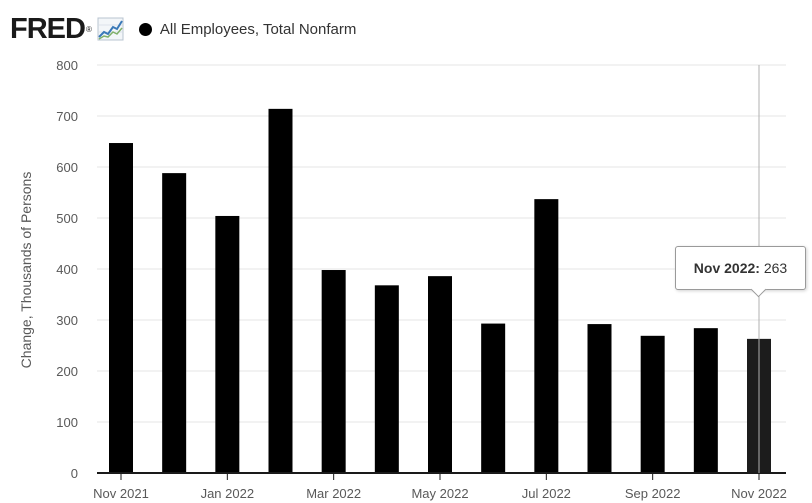 Image resolution: width=812 pixels, height=503 pixels. Describe the element at coordinates (775, 268) in the screenshot. I see `tooltip-value: 263` at that location.